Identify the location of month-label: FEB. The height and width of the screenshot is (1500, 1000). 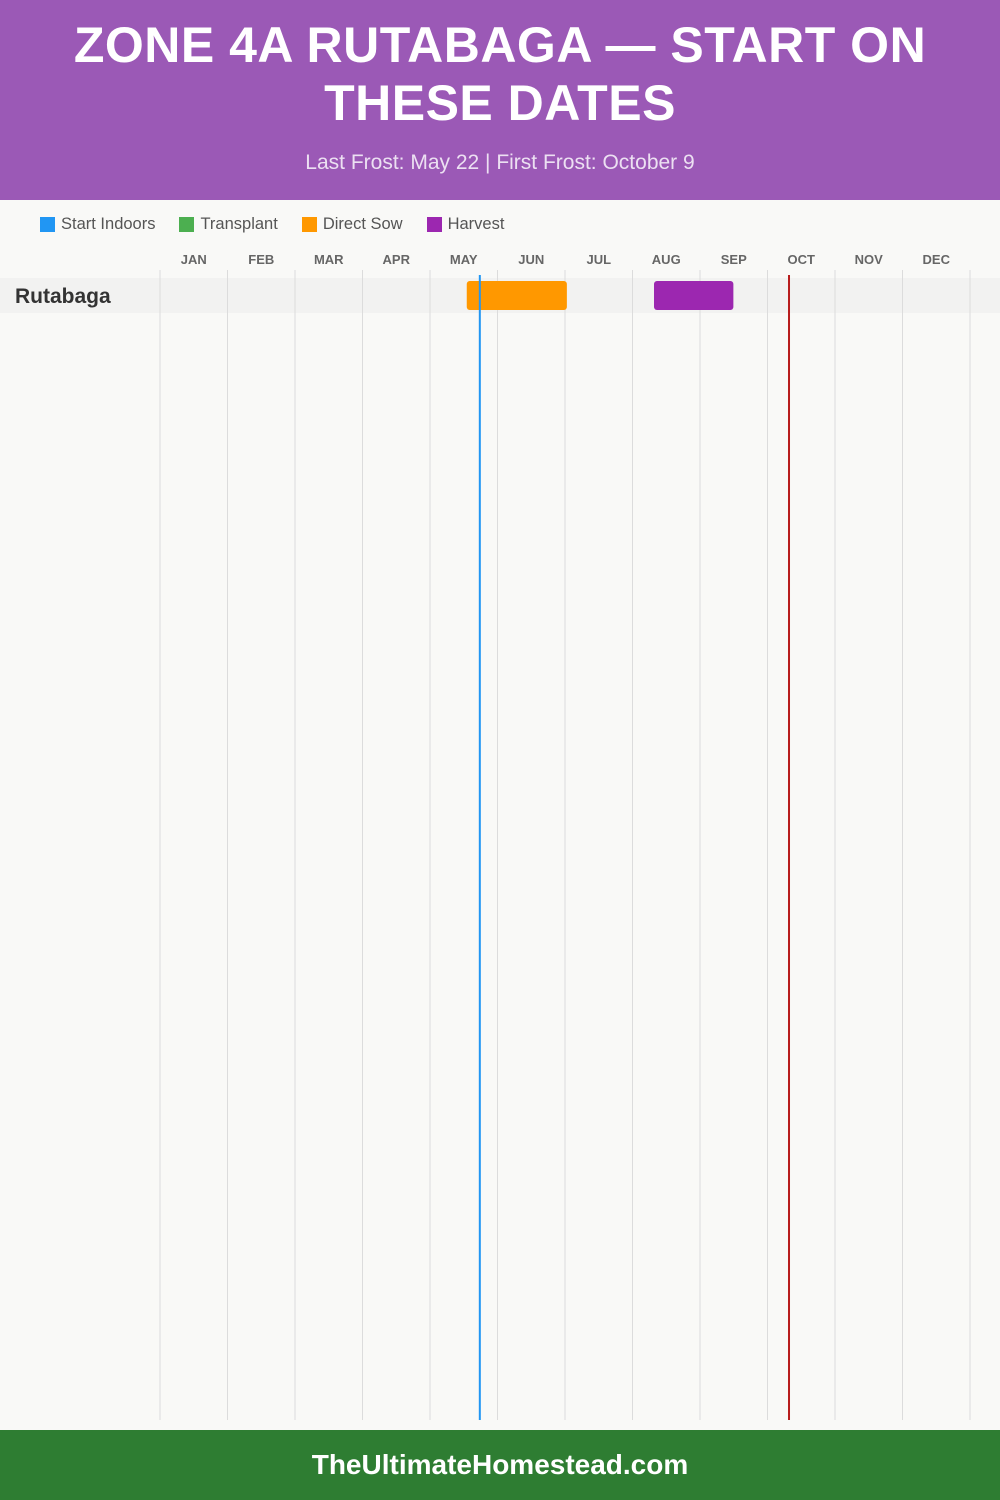
(261, 259).